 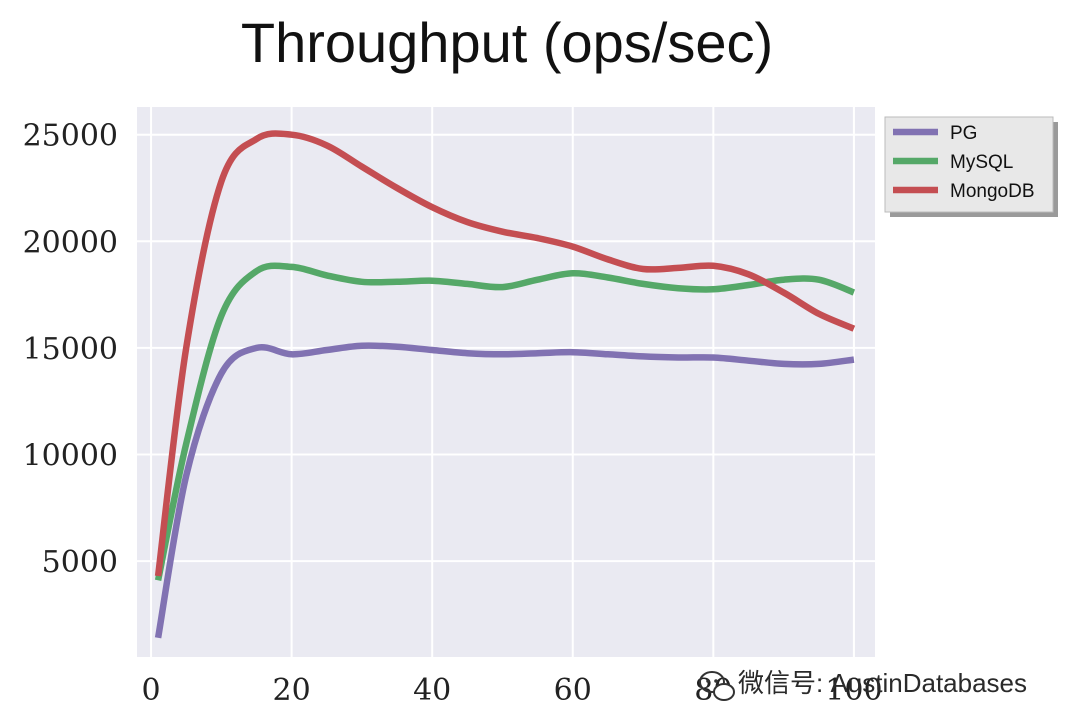 I want to click on y-tick-label: 20000, so click(x=70, y=242).